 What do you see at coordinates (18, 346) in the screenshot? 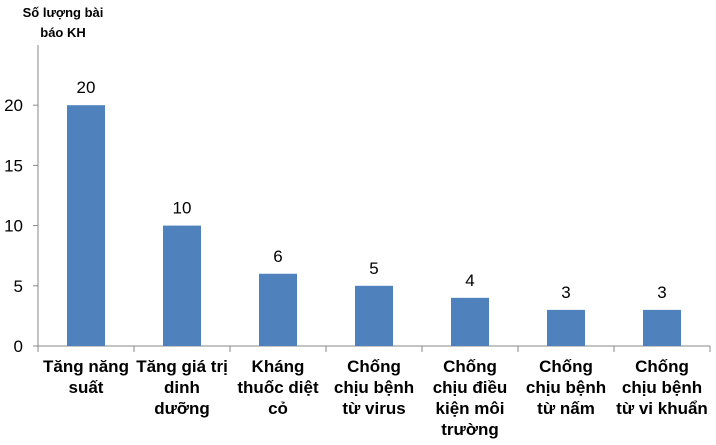
I see `y-tick-label: 0` at bounding box center [18, 346].